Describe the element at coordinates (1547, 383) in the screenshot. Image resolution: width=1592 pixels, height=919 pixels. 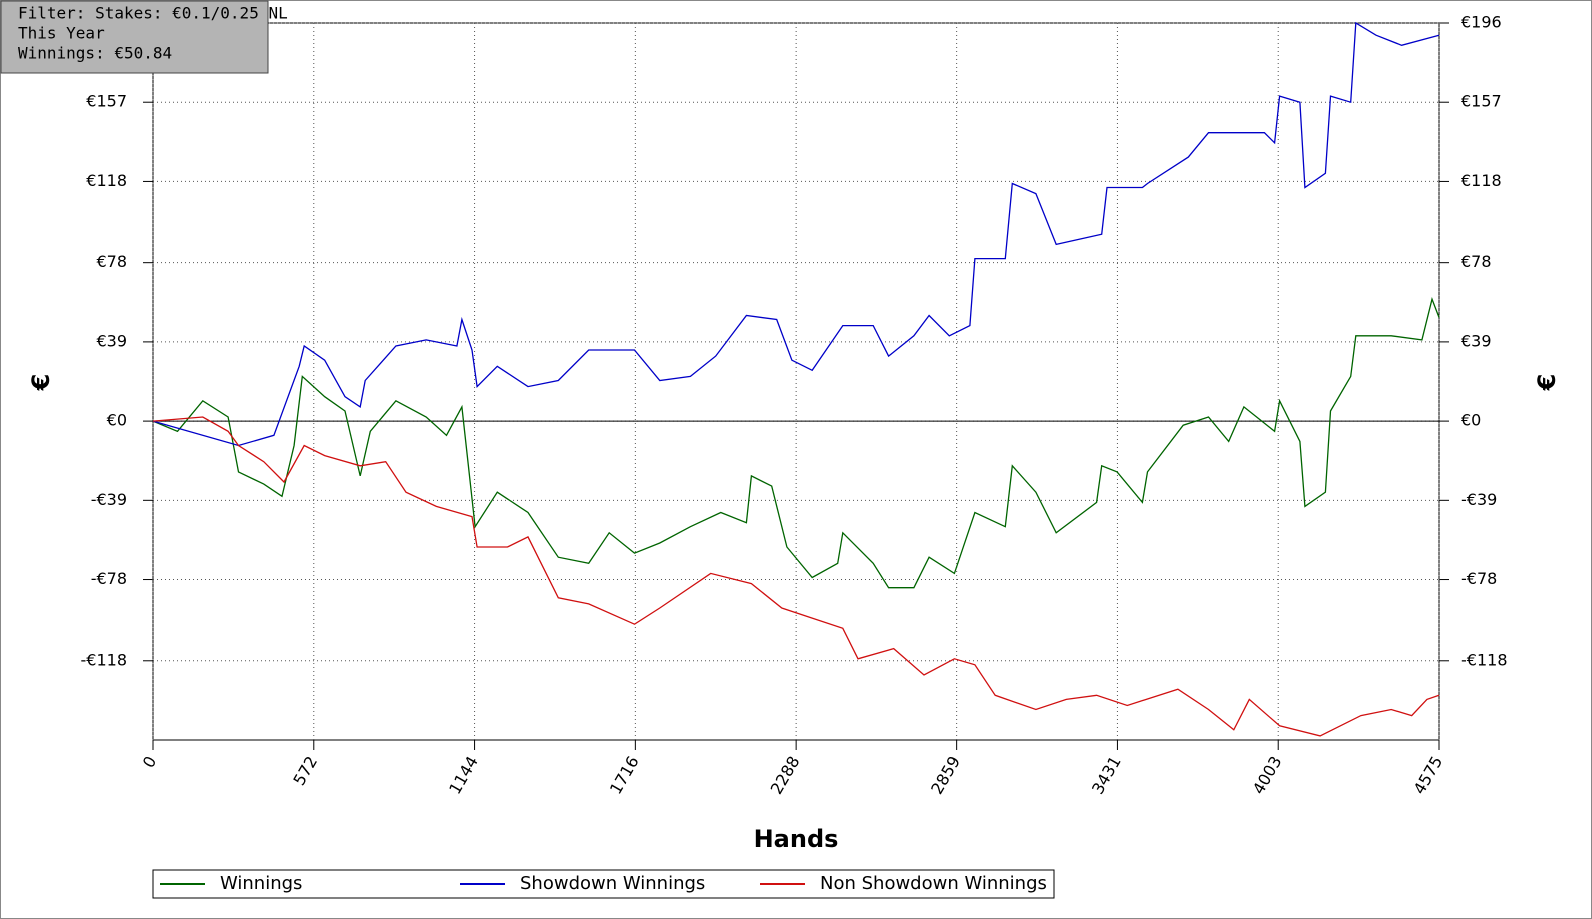
I see `y2-axis-title: €` at that location.